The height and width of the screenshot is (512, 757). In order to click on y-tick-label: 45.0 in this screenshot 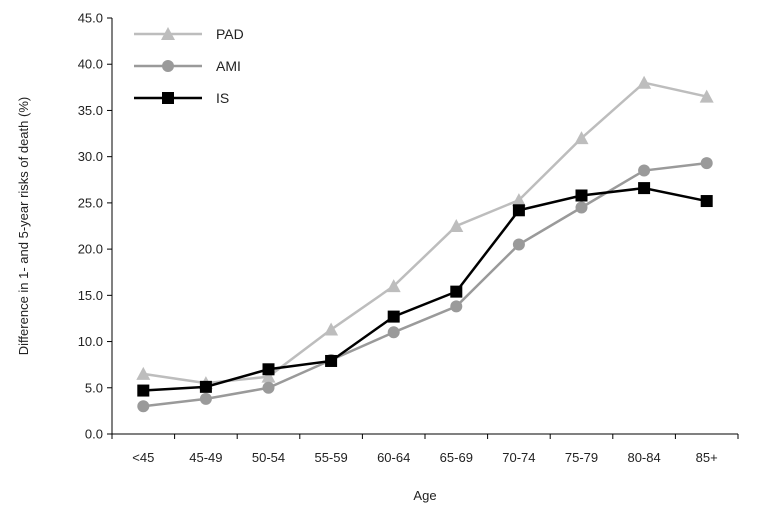, I will do `click(90, 18)`.